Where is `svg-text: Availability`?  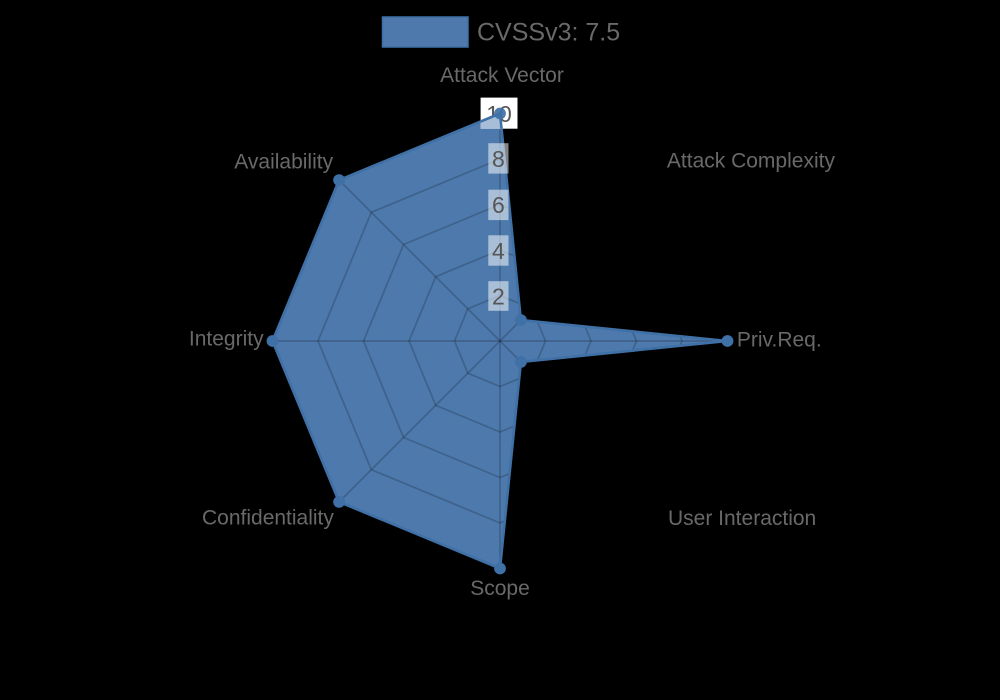 svg-text: Availability is located at coordinates (283, 161).